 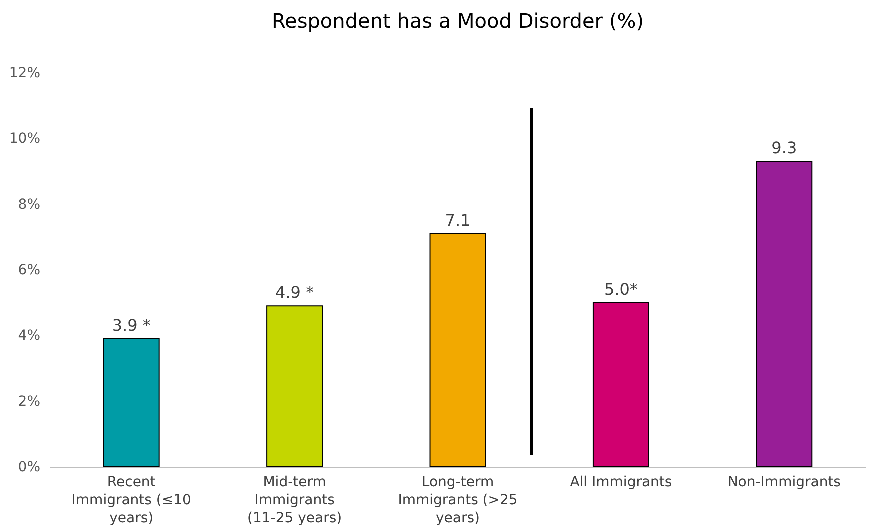 What do you see at coordinates (785, 148) in the screenshot?
I see `data-label: 9.3` at bounding box center [785, 148].